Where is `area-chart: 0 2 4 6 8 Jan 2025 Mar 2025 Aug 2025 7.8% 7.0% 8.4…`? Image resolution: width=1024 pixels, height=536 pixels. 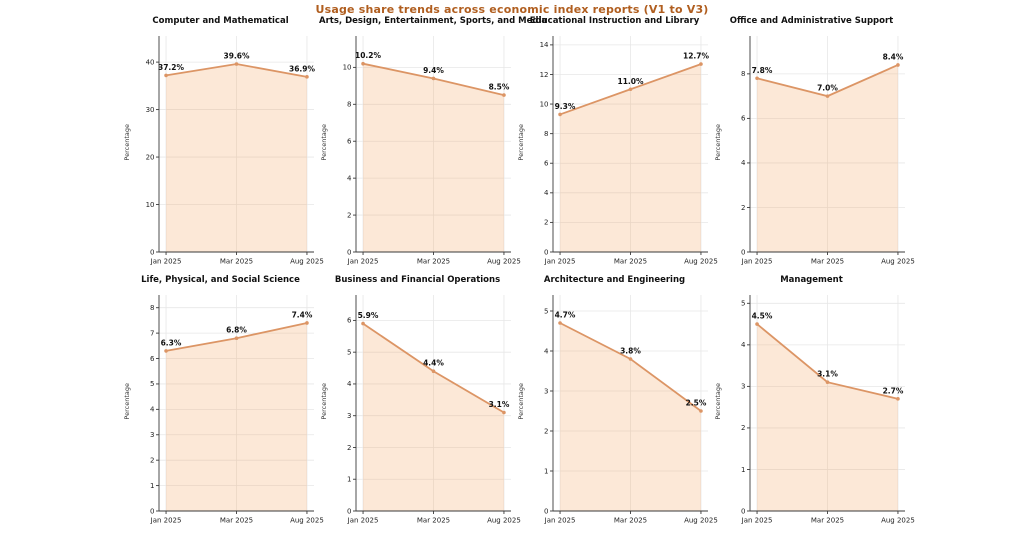
area-chart: 0 2 4 6 8 Jan 2025 Mar 2025 Aug 2025 7.8% 7.0% 8.4… is located at coordinates (828, 151).